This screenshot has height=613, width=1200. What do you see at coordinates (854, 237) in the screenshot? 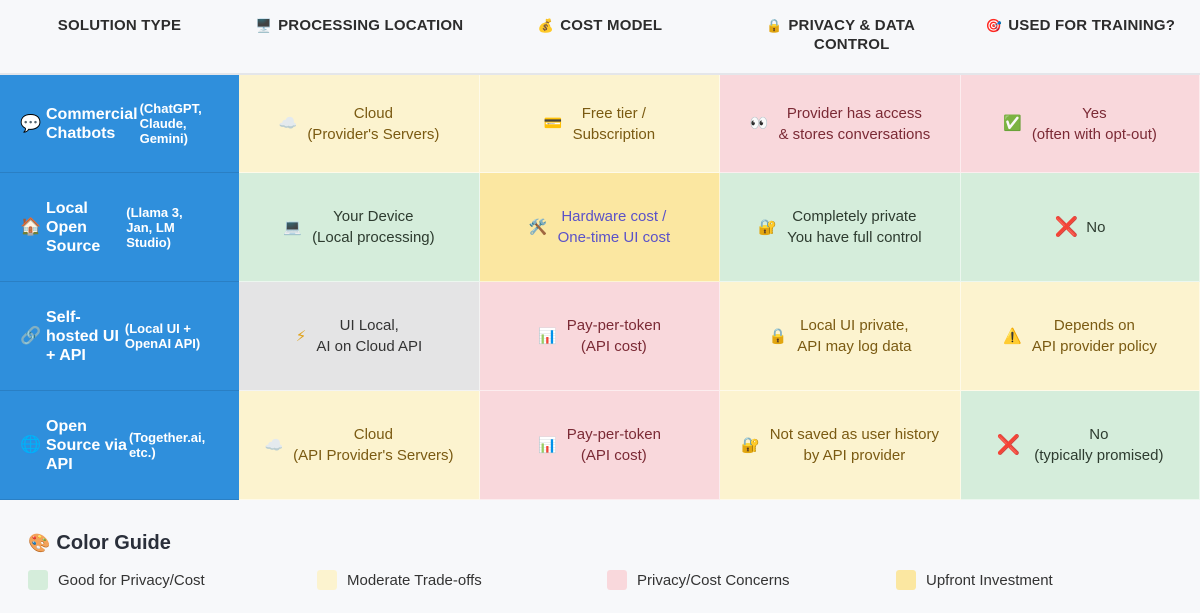
I see `cell-text: You have full control` at bounding box center [854, 237].